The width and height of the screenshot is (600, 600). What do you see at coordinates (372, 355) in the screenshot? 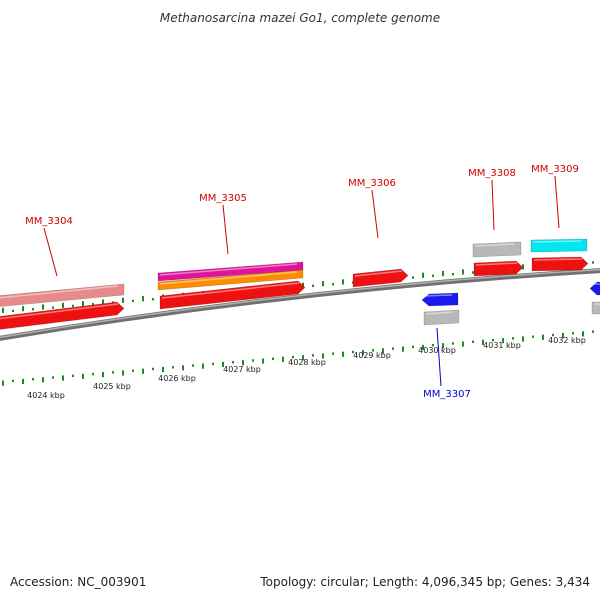
I see `kbp-tick-label: 4029 kbp` at bounding box center [372, 355].